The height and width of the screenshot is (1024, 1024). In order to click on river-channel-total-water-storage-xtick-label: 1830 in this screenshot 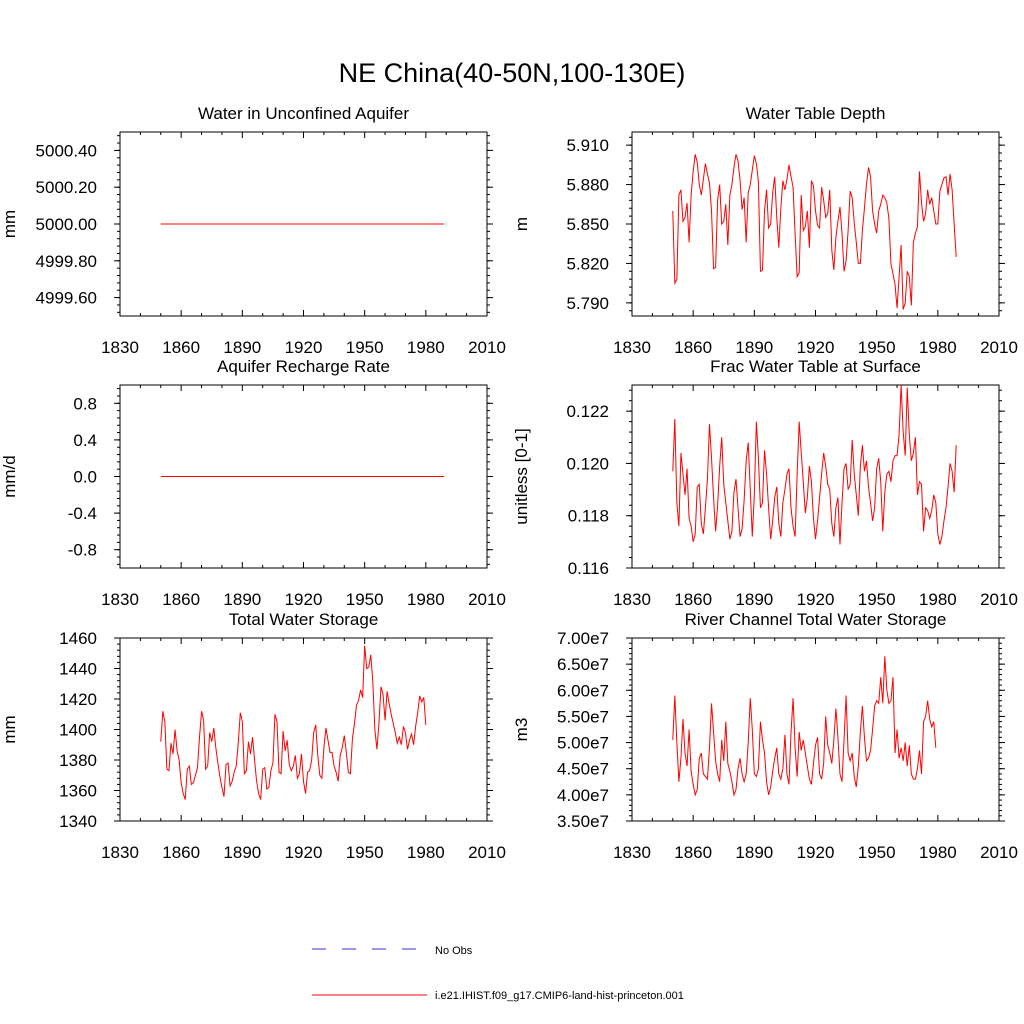, I will do `click(632, 852)`.